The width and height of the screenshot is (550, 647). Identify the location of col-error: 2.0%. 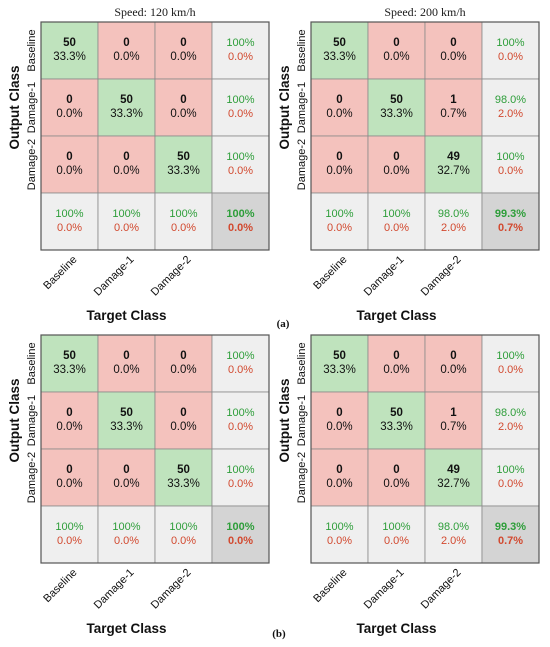
(453, 541).